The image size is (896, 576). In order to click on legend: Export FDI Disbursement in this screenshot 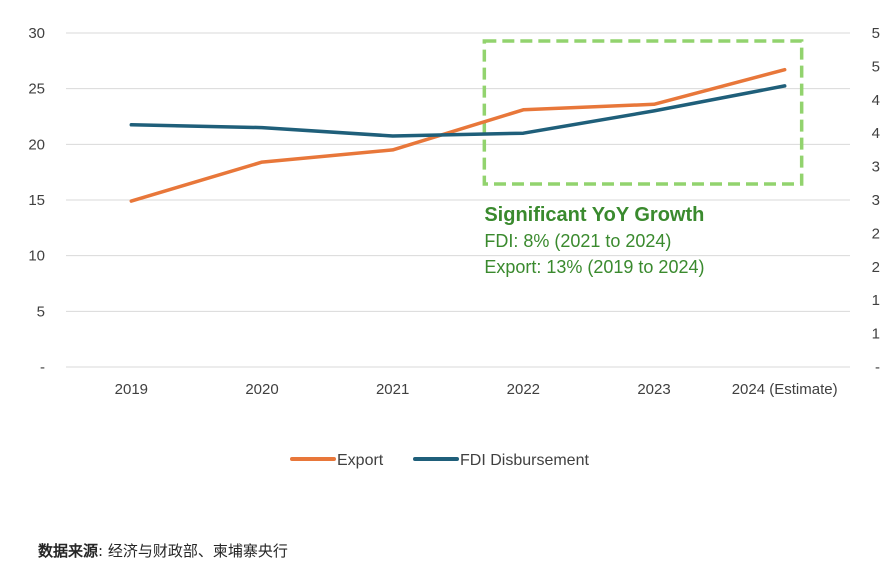, I will do `click(439, 460)`.